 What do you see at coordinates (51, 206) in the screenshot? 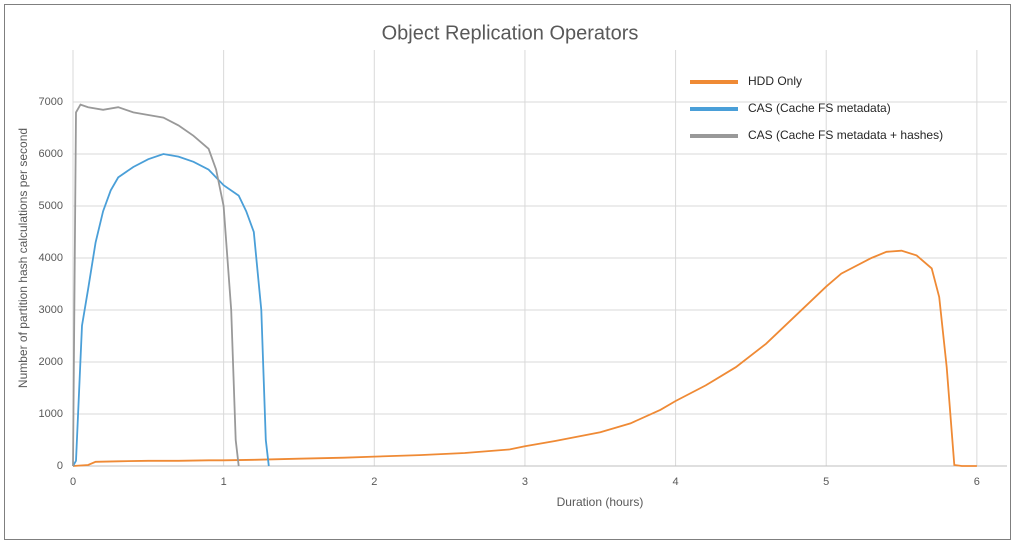
I see `y-tick-label: 5000` at bounding box center [51, 206].